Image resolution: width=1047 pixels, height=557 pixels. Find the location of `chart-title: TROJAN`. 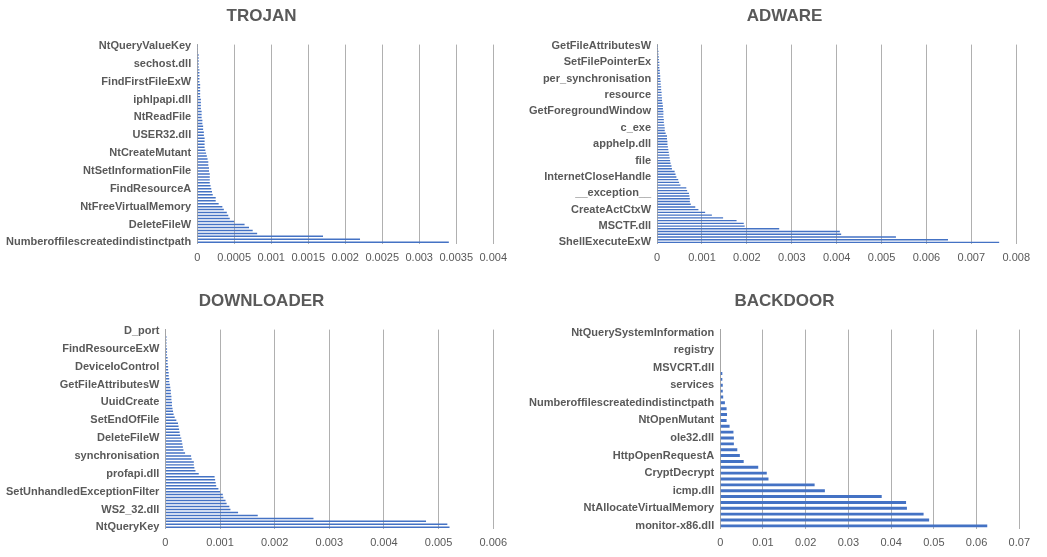

chart-title: TROJAN is located at coordinates (261, 16).